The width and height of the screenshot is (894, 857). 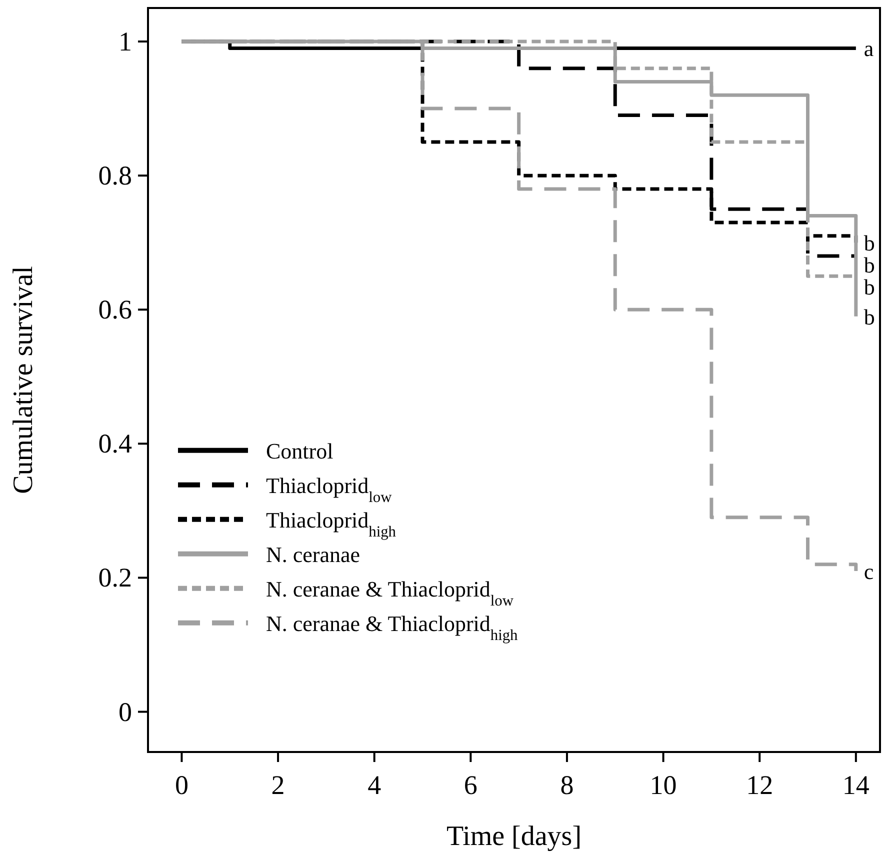 I want to click on x-tick-label: 0, so click(x=181, y=785).